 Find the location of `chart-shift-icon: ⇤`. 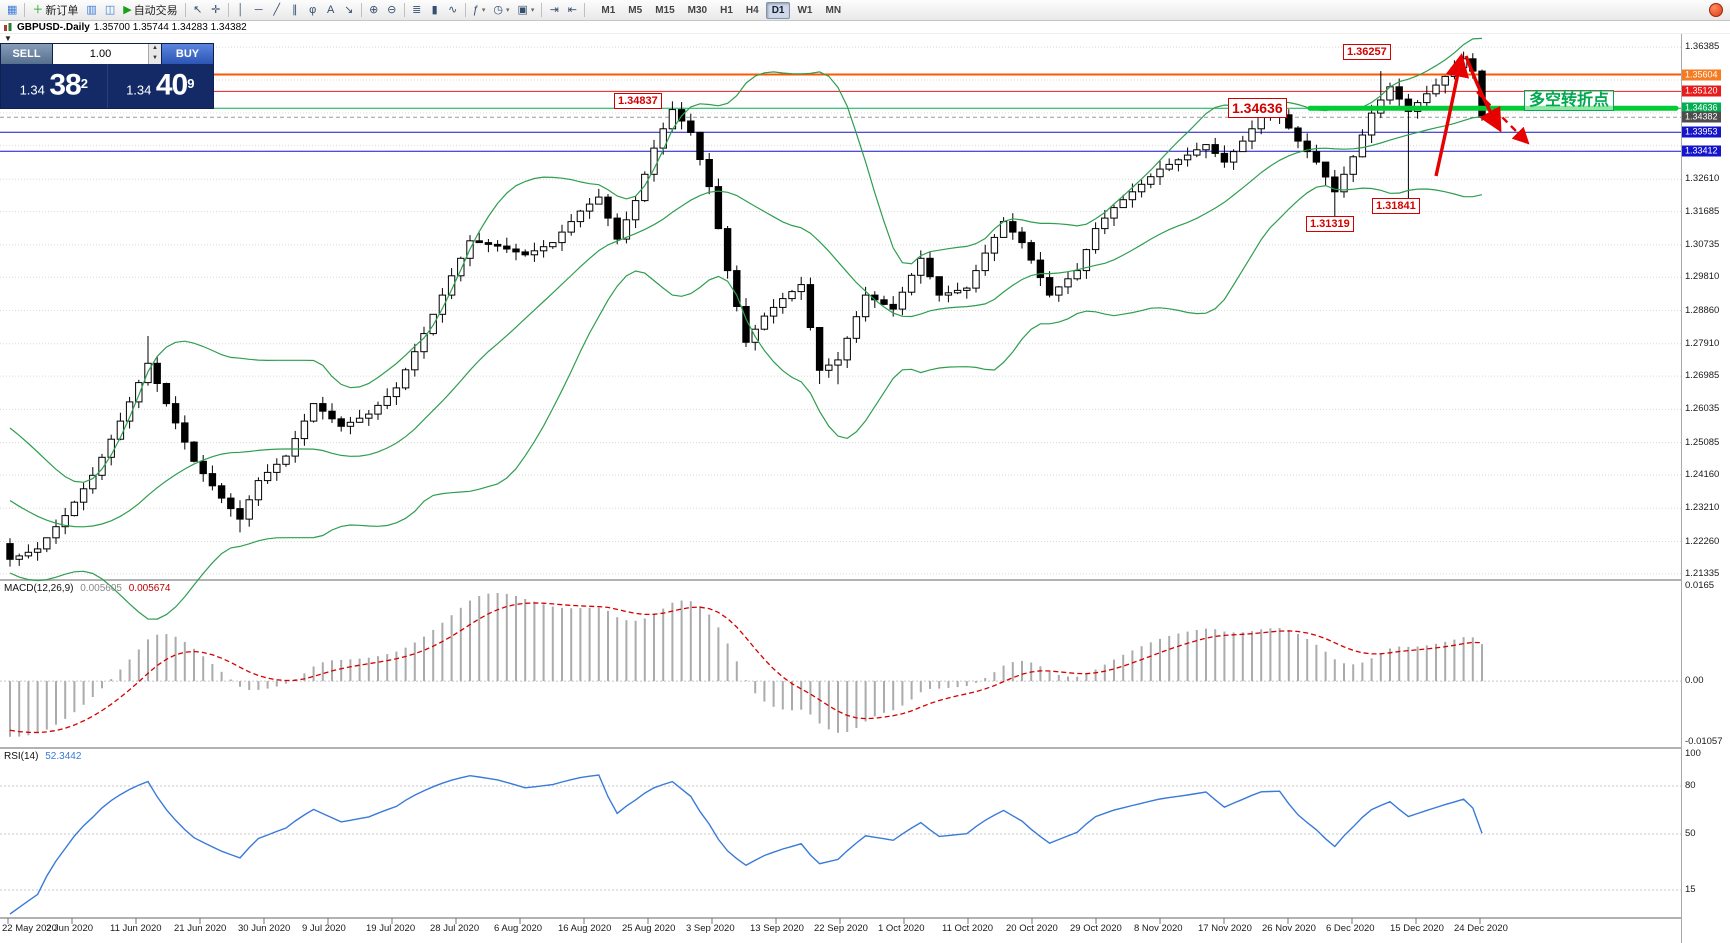

chart-shift-icon: ⇤ is located at coordinates (572, 10).